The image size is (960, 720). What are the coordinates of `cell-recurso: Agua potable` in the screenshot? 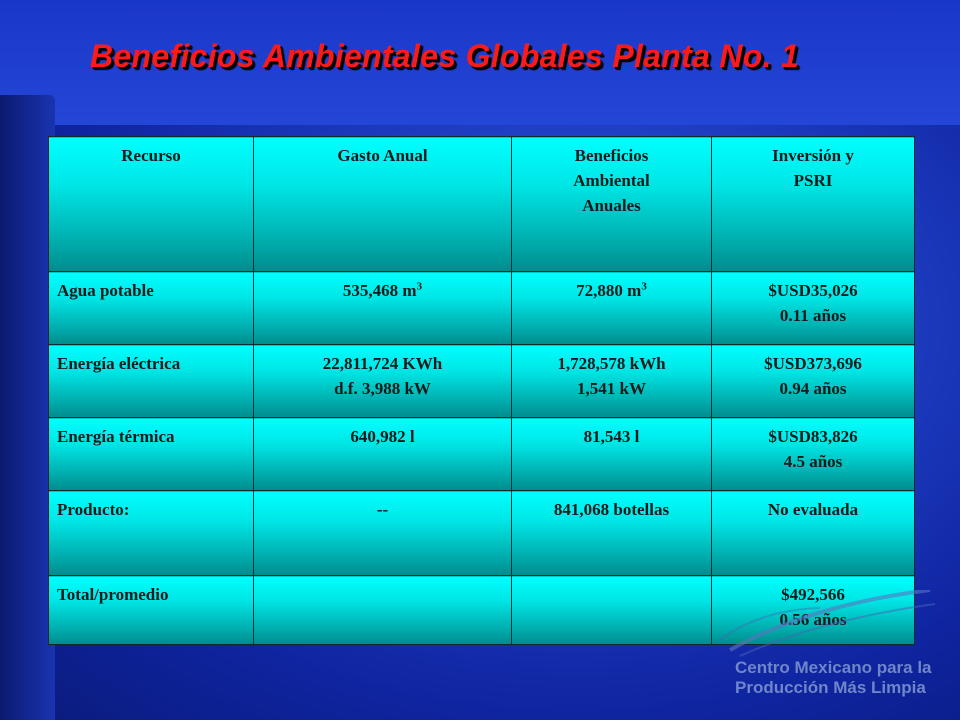 It's located at (151, 308).